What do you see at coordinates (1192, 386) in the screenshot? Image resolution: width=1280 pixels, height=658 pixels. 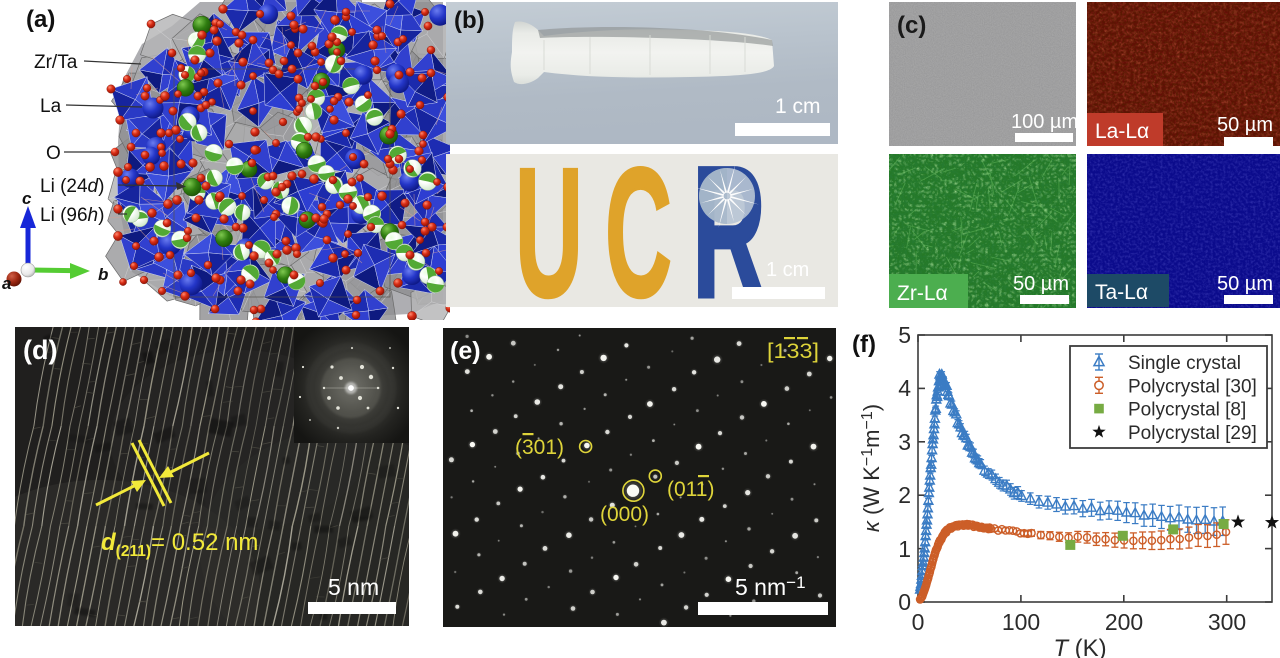 I see `svg-text: Polycrystal [30]` at bounding box center [1192, 386].